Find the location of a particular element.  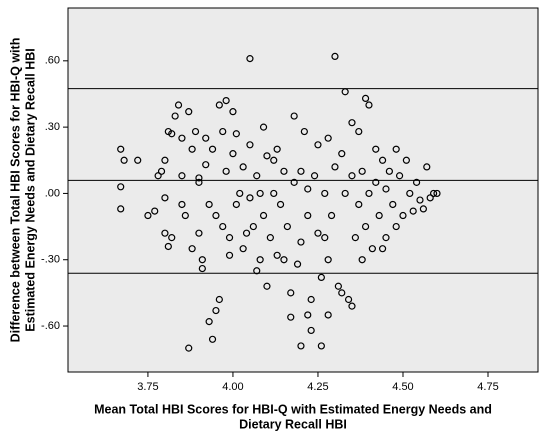

x-tick-label: 4.00 is located at coordinates (232, 387).